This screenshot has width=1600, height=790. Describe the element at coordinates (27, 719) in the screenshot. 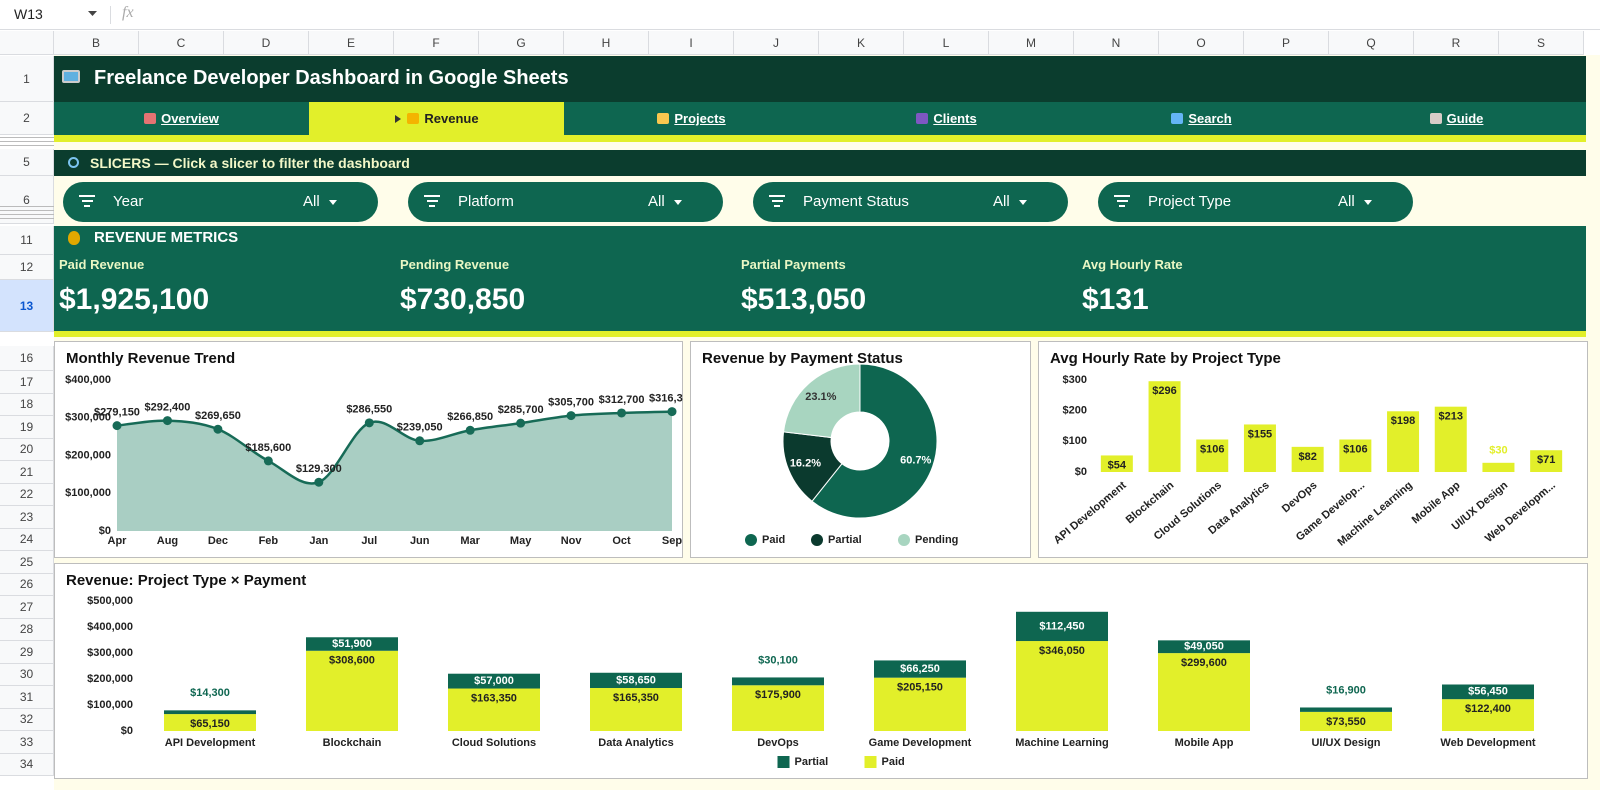

I see `row-header: 32` at that location.